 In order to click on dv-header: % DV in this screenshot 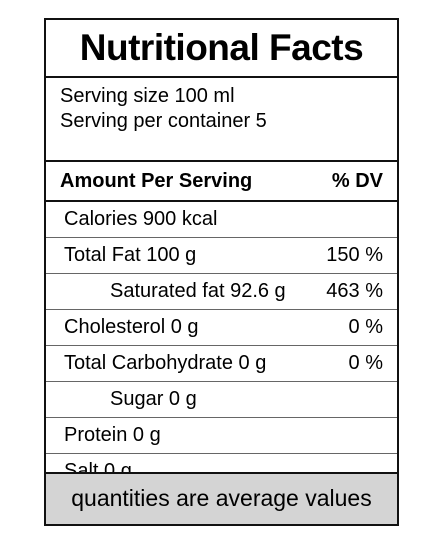, I will do `click(357, 181)`.